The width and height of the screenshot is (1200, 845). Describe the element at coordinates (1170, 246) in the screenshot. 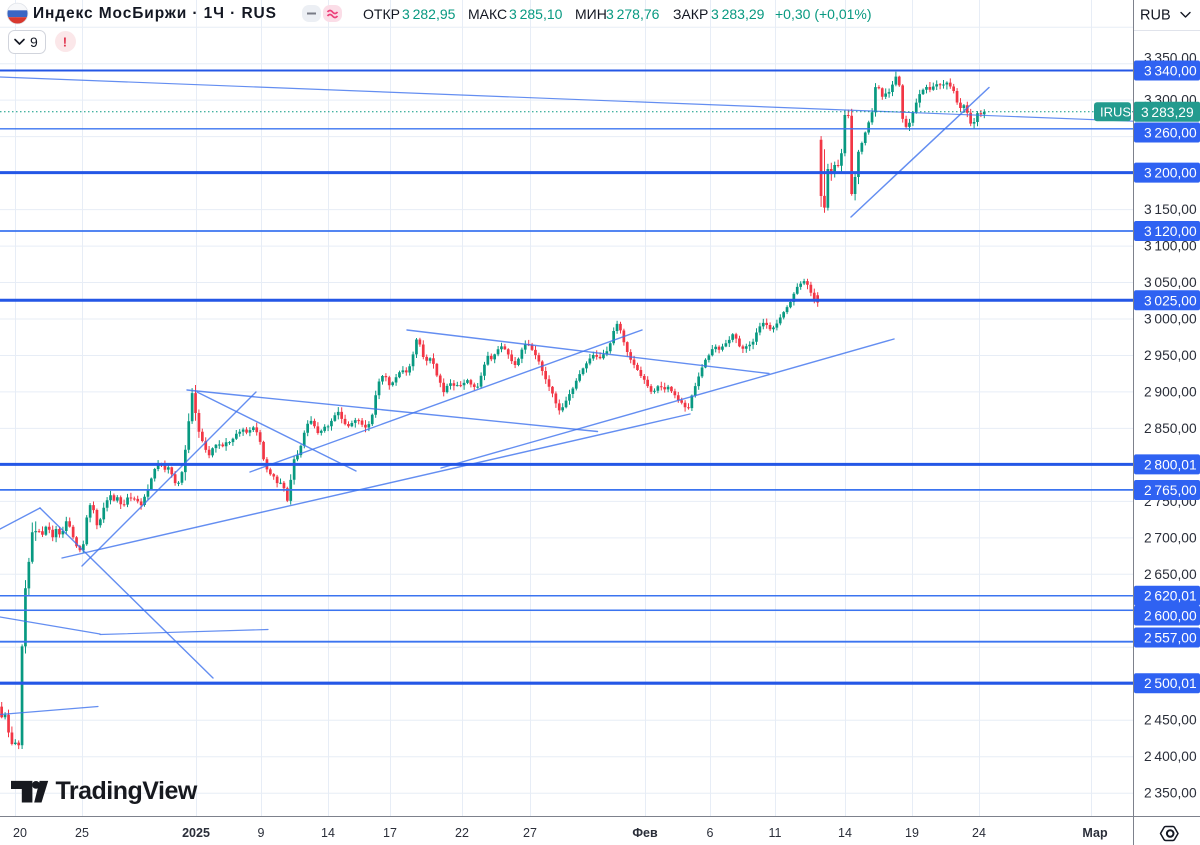

I see `svg-text: 3 100,00` at that location.